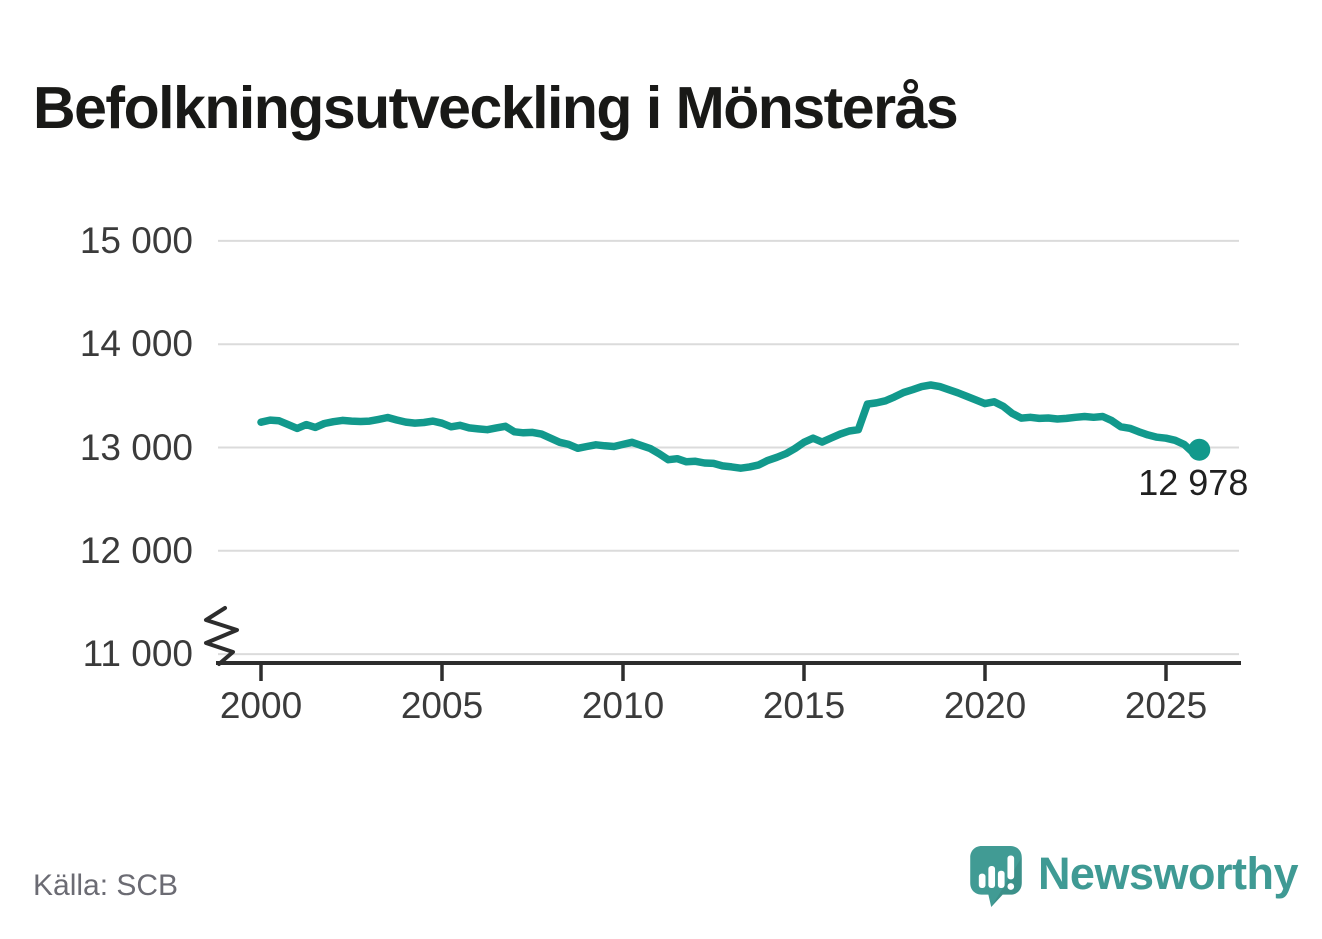 This screenshot has width=1322, height=939. Describe the element at coordinates (136, 447) in the screenshot. I see `y-tick-label: 13 000` at that location.